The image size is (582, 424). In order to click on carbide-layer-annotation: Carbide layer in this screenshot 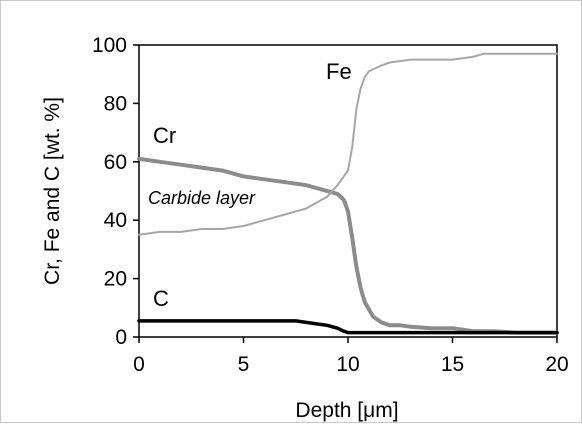, I will do `click(202, 198)`.